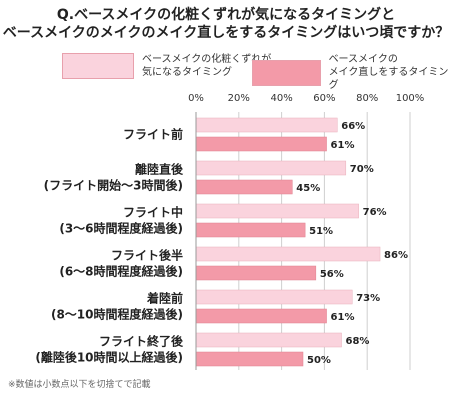 This screenshot has height=400, width=452. Describe the element at coordinates (367, 98) in the screenshot. I see `x-tick-label: 80%` at that location.